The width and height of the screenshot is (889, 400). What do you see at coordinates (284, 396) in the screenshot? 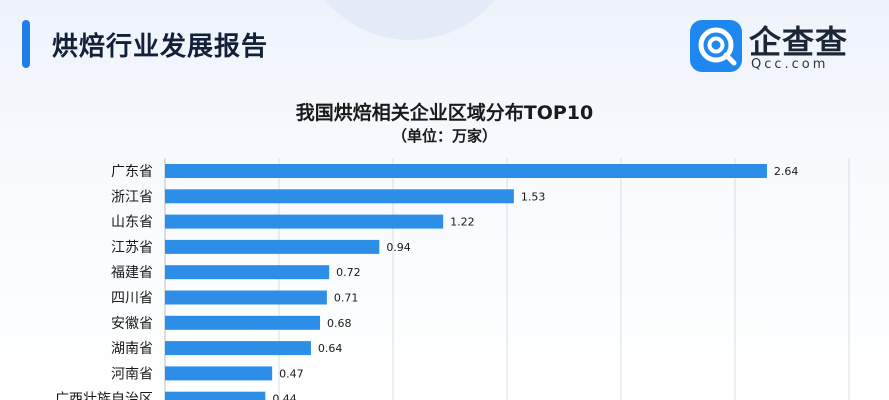
I see `value-label: 0.44` at bounding box center [284, 396].